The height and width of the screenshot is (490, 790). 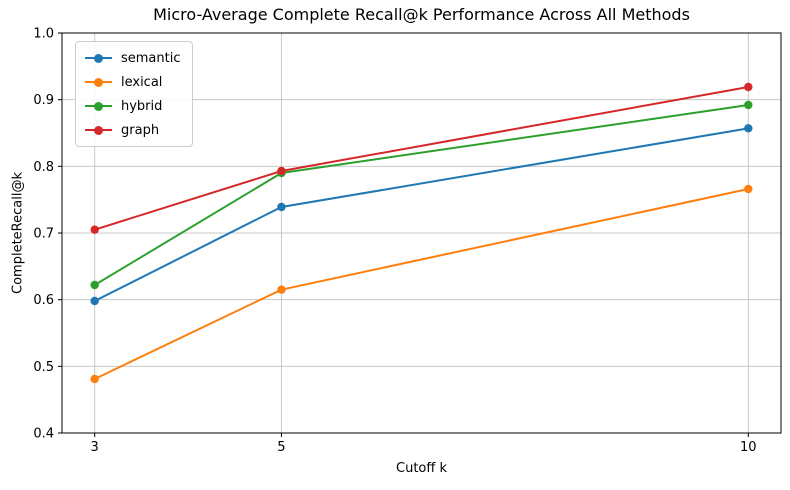 I want to click on x-tick-label: 5, so click(x=281, y=447).